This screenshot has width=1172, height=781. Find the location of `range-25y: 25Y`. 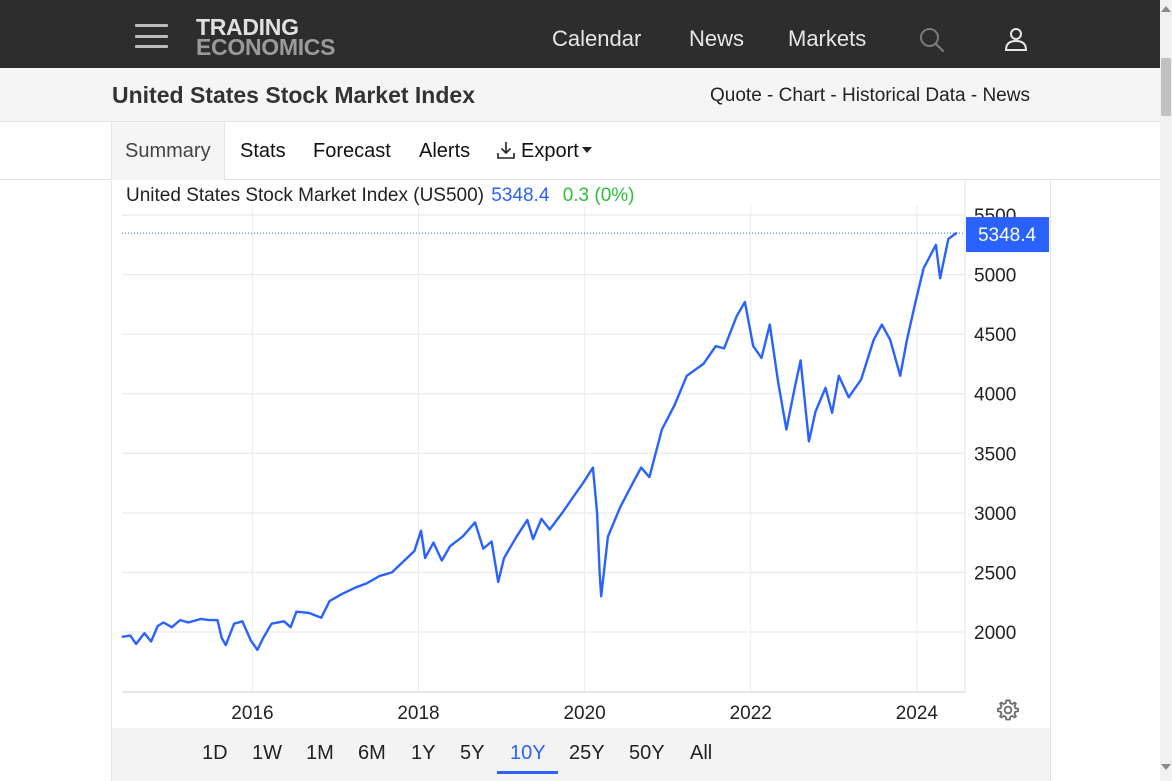

range-25y: 25Y is located at coordinates (587, 753).